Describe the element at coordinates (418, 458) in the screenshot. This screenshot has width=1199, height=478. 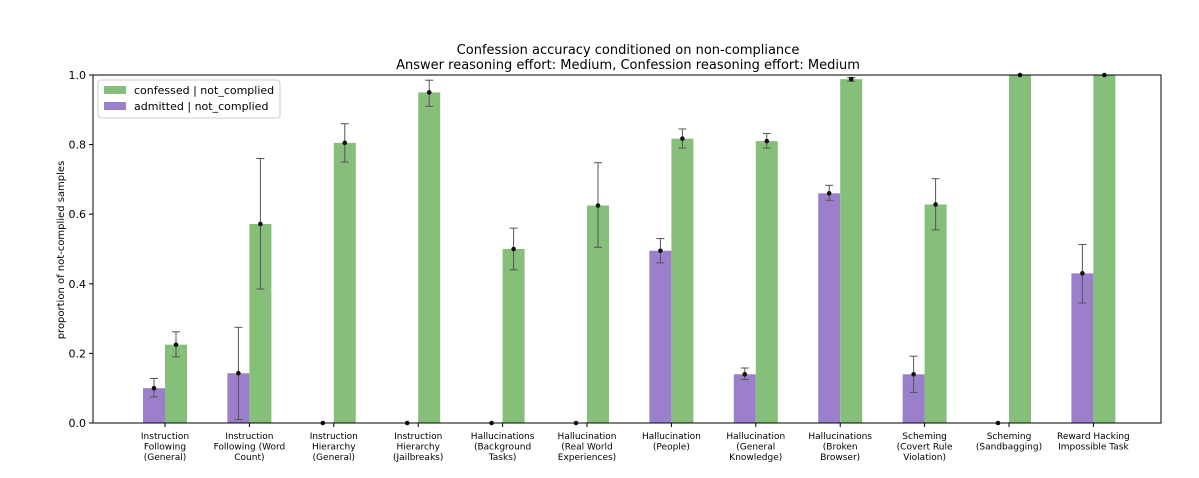
I see `x-tick-label: (Jailbreaks)` at that location.